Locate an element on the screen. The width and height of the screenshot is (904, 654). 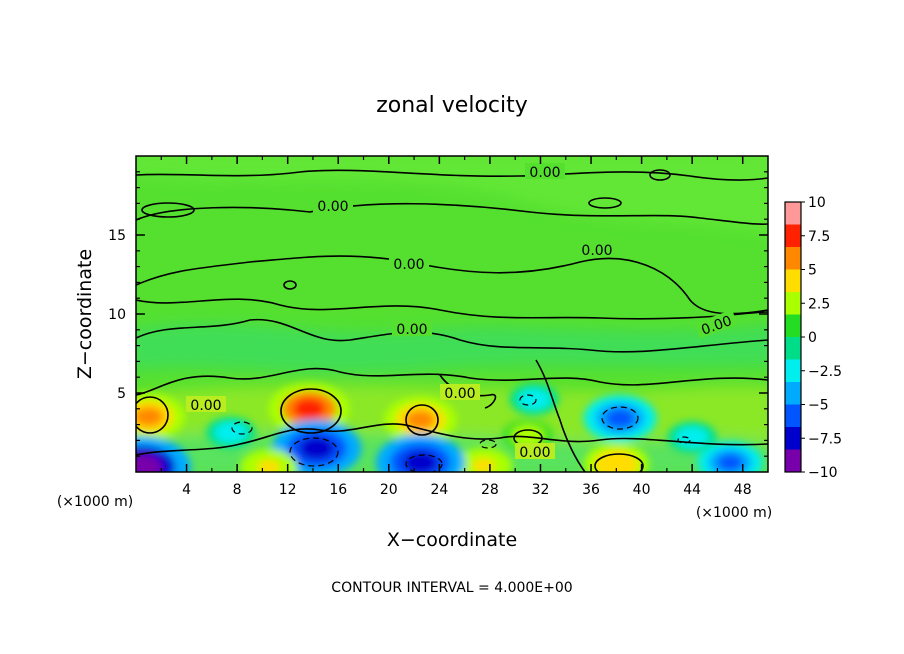
colorbar: 10 7.5 5 2.5 0 −2.5 −5 −7.5 −10 is located at coordinates (813, 338).